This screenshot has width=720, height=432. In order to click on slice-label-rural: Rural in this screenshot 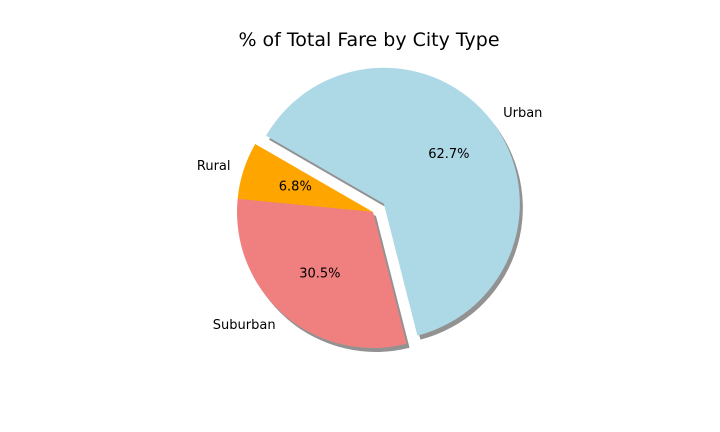, I will do `click(214, 166)`.